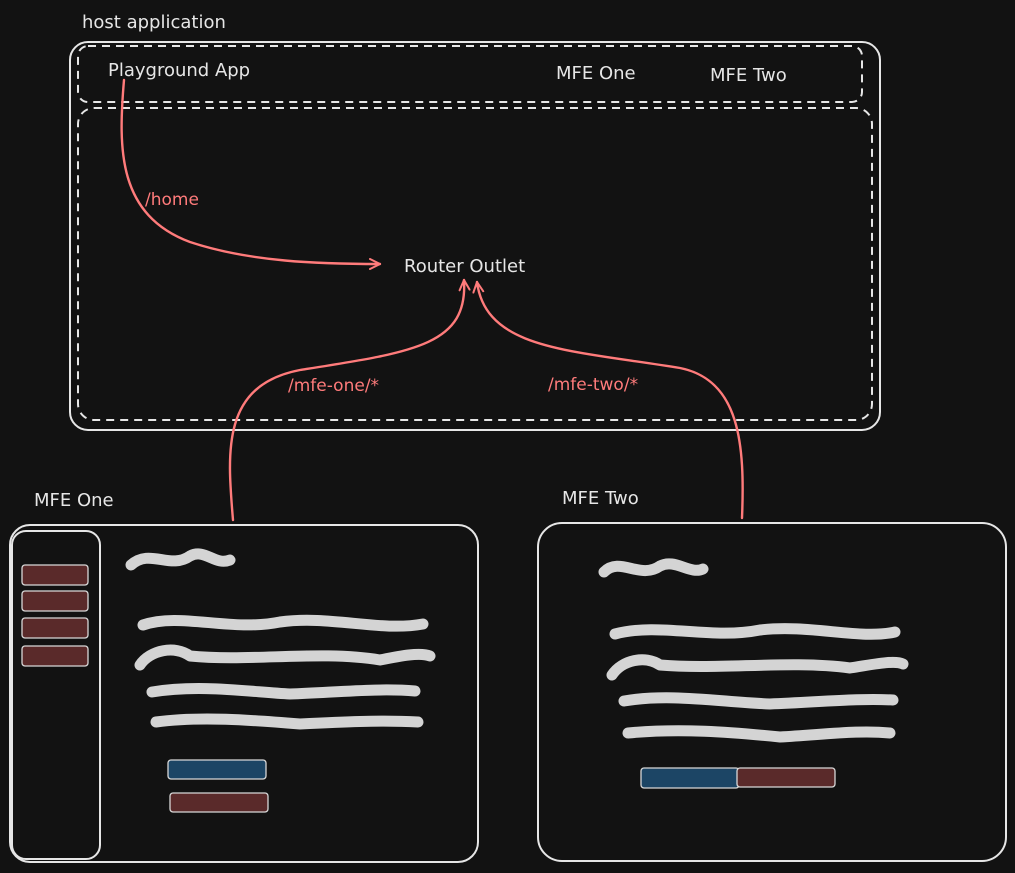  What do you see at coordinates (470, 74) in the screenshot?
I see `host-header-region` at bounding box center [470, 74].